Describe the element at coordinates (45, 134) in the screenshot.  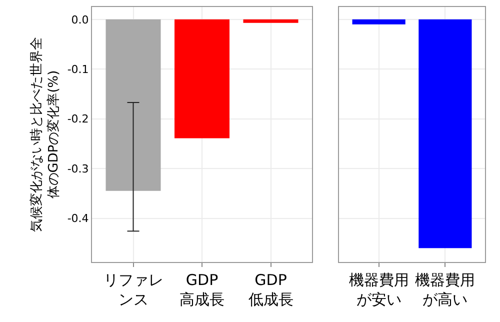
I see `y-axis-title: 気候変化がない時と比べた世界全体のGDPの変化率(%)` at that location.